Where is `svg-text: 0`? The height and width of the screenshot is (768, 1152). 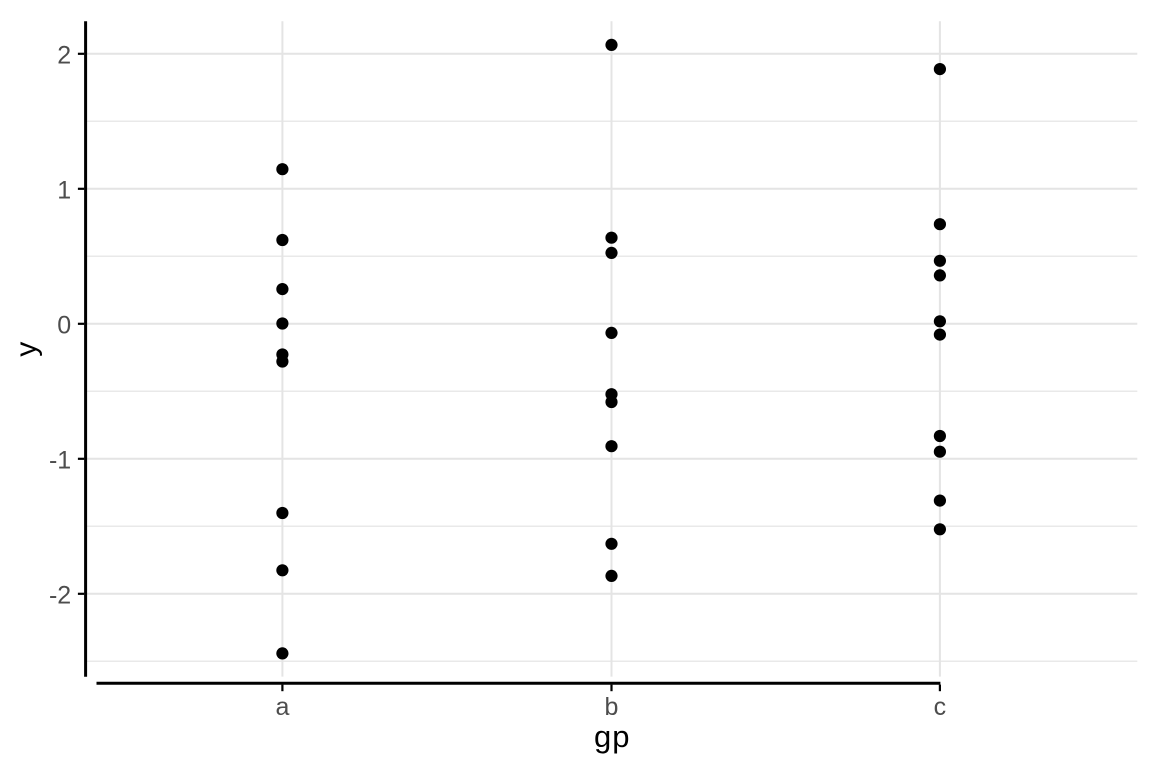
svg-text: 0 is located at coordinates (64, 325).